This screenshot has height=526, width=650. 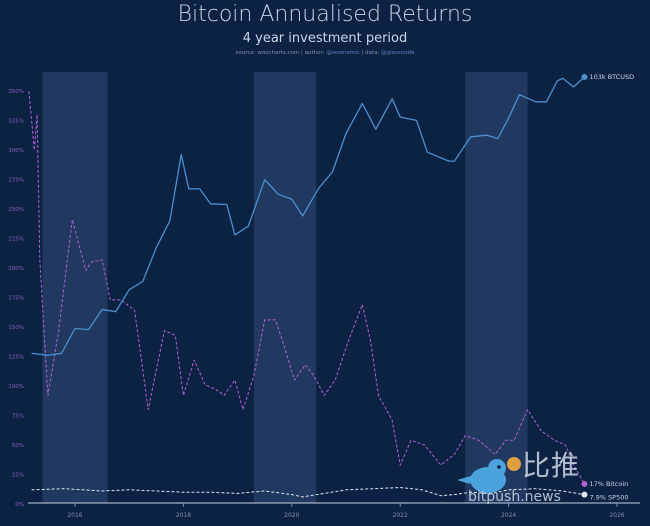 What do you see at coordinates (278, 53) in the screenshot?
I see `source-site: woocharts.com` at bounding box center [278, 53].